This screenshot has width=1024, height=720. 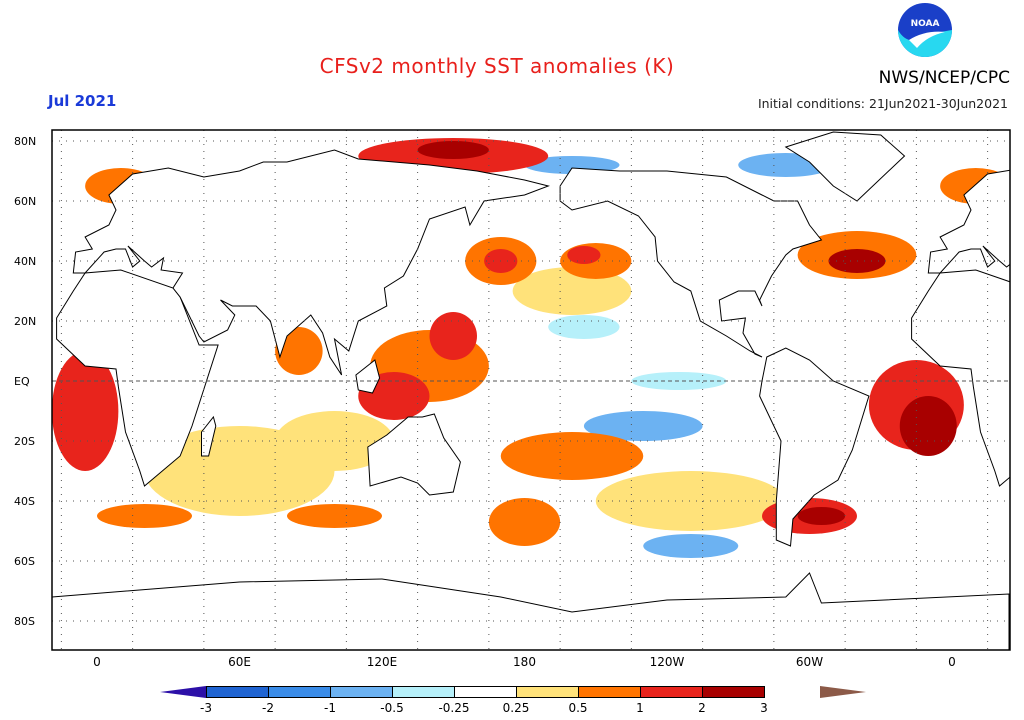 I want to click on lon-tick-label: 180, so click(x=524, y=662).